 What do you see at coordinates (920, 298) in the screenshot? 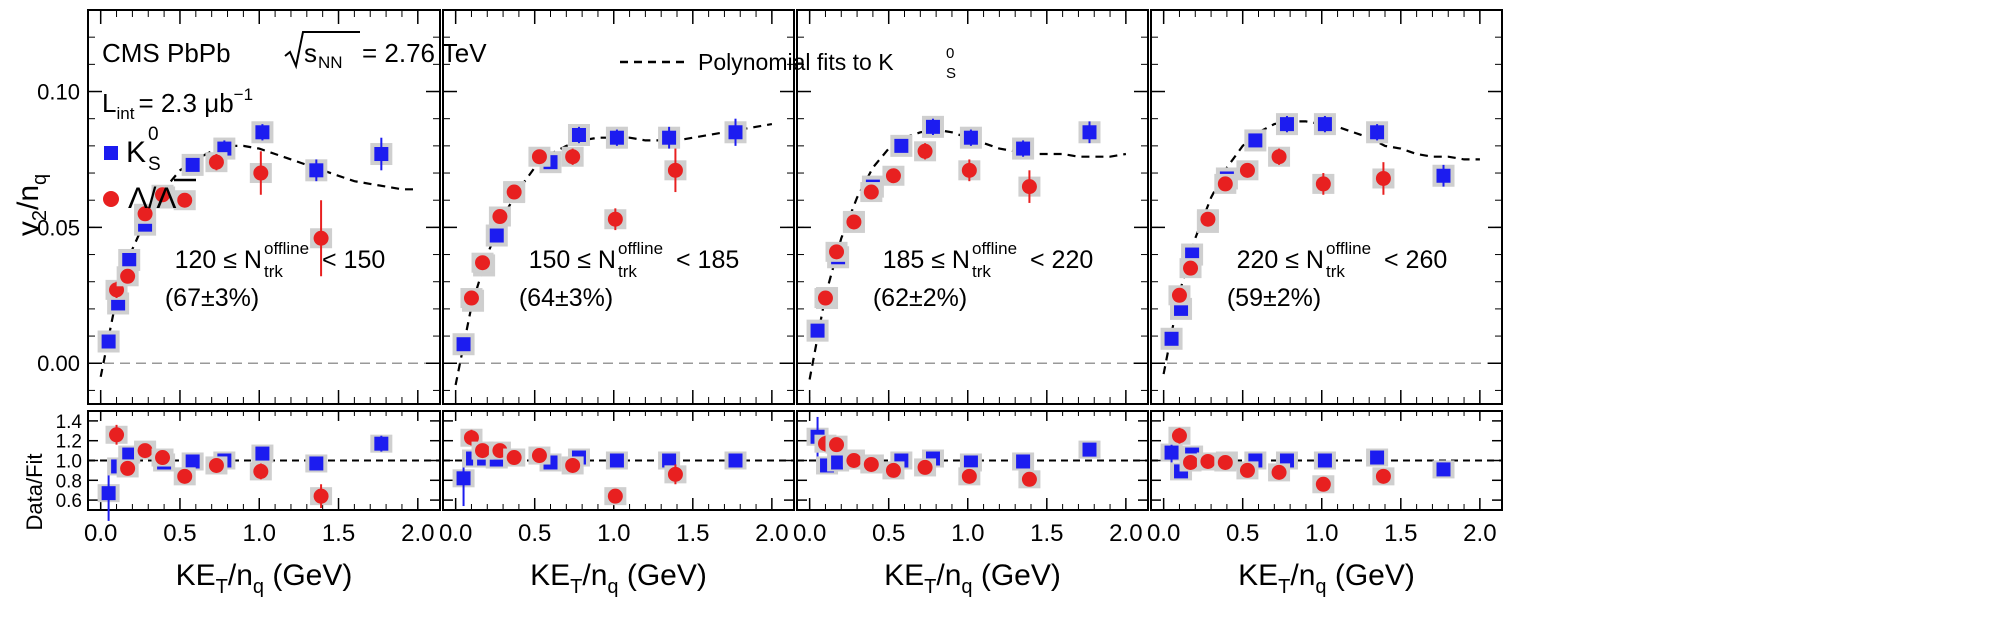
I see `centrality-label: (62±2%)` at bounding box center [920, 298].